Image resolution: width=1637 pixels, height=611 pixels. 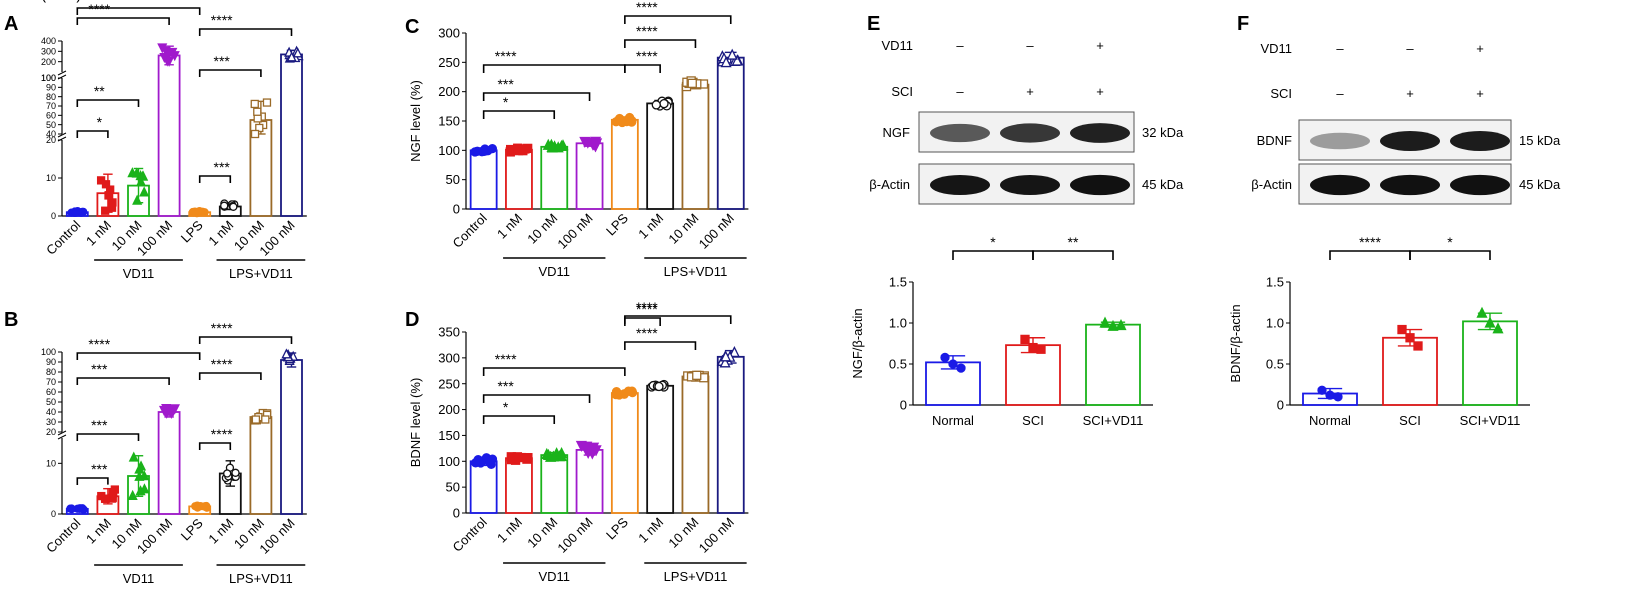 What do you see at coordinates (415, 423) in the screenshot?
I see `y-axis-label: BDNF level (%)` at bounding box center [415, 423].